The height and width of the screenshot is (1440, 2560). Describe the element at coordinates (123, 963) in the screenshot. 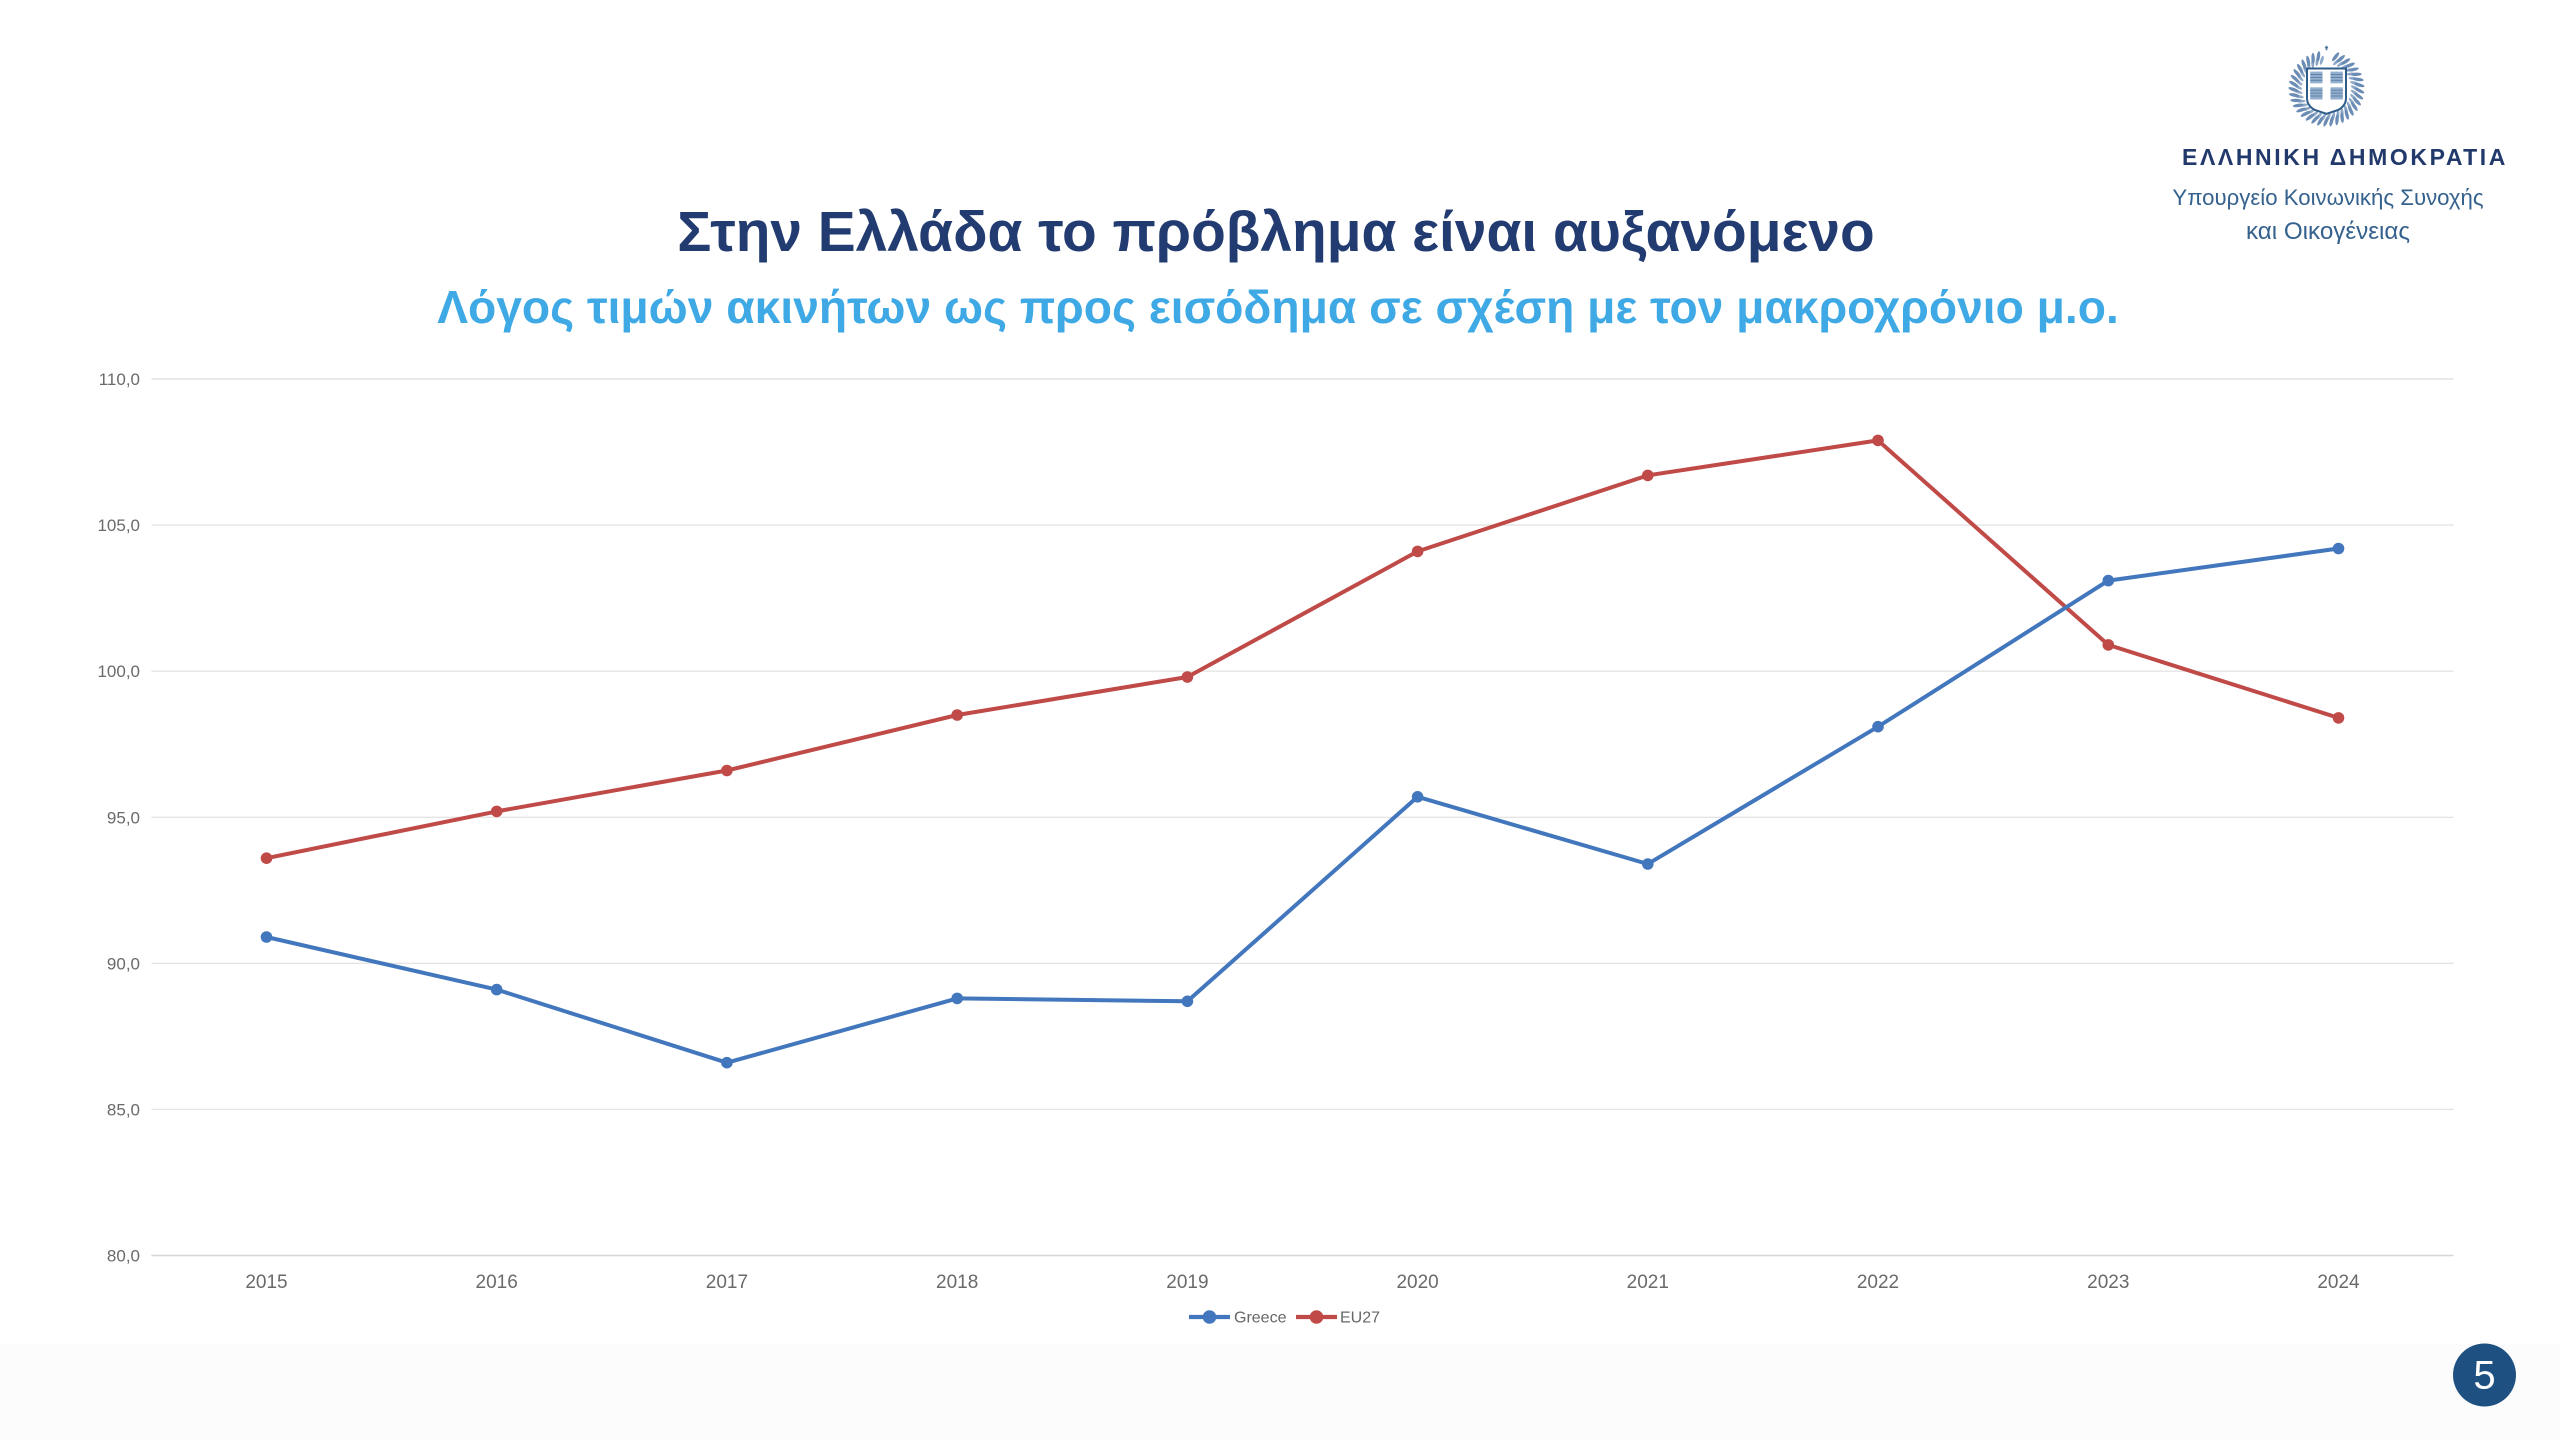

I see `svg-text: 90,0` at that location.